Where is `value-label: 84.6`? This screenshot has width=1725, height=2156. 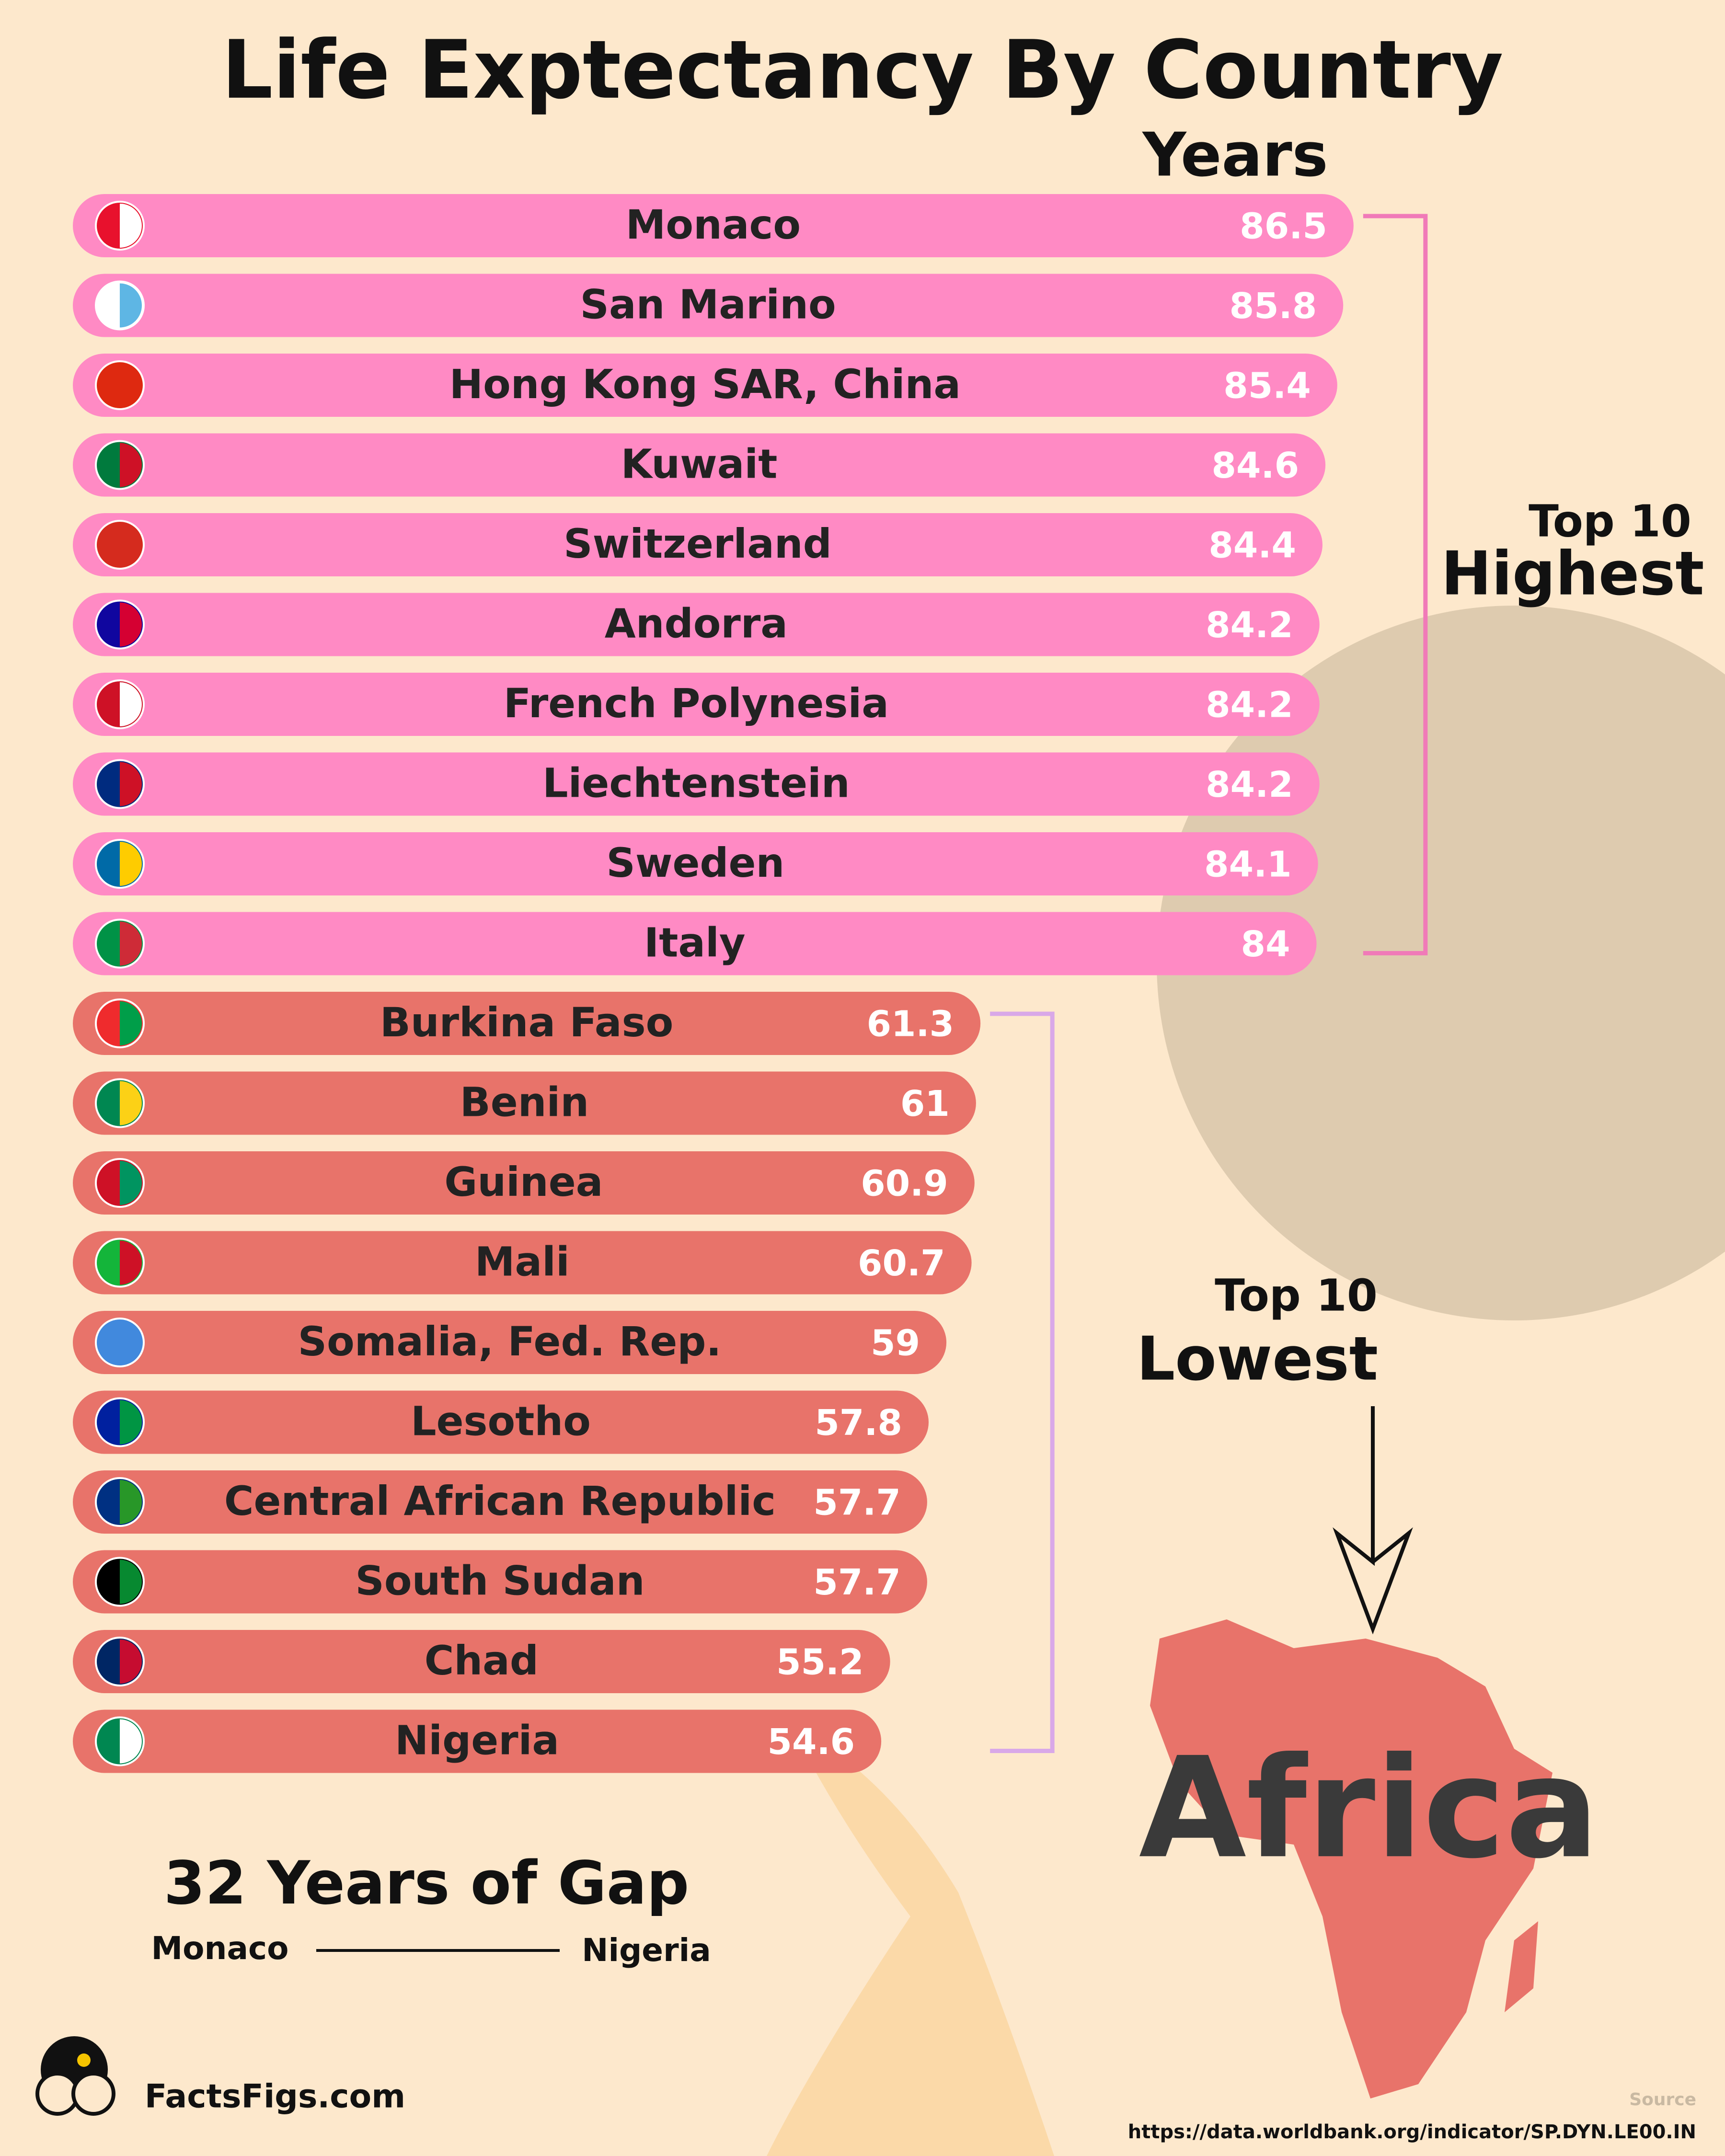
value-label: 84.6 is located at coordinates (1256, 465).